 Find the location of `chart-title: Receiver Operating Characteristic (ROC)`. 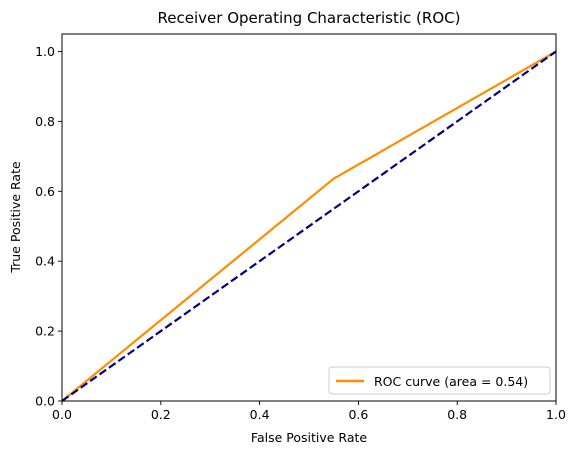

chart-title: Receiver Operating Characteristic (ROC) is located at coordinates (309, 18).